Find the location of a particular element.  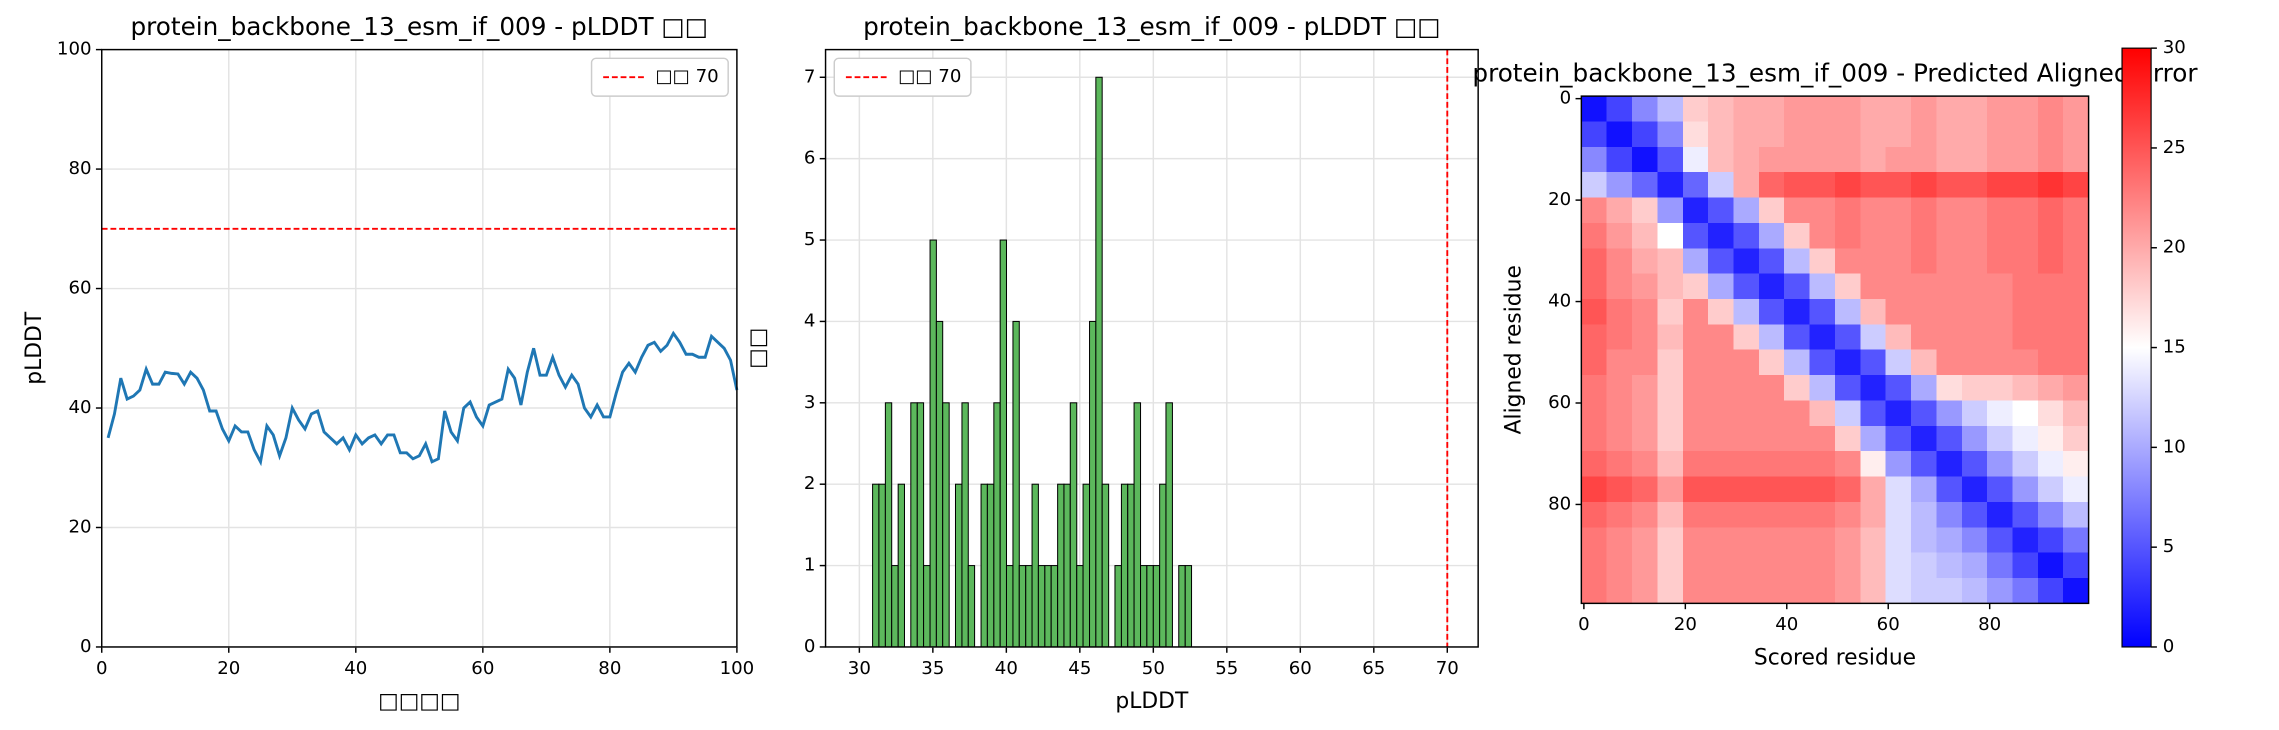

y-tick-label: 20 is located at coordinates (79, 526).